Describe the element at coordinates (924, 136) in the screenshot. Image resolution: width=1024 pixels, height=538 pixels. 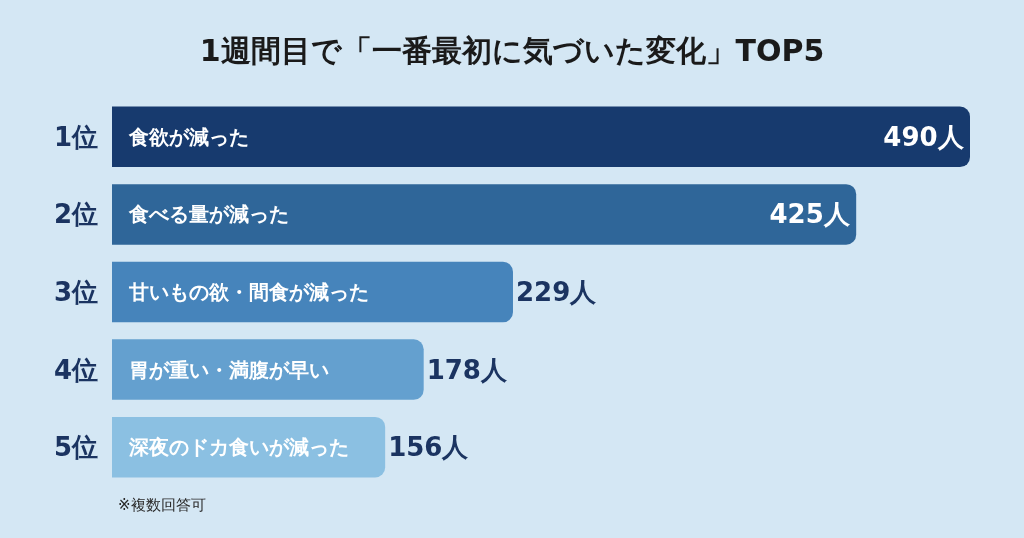
I see `data-label: 490人` at that location.